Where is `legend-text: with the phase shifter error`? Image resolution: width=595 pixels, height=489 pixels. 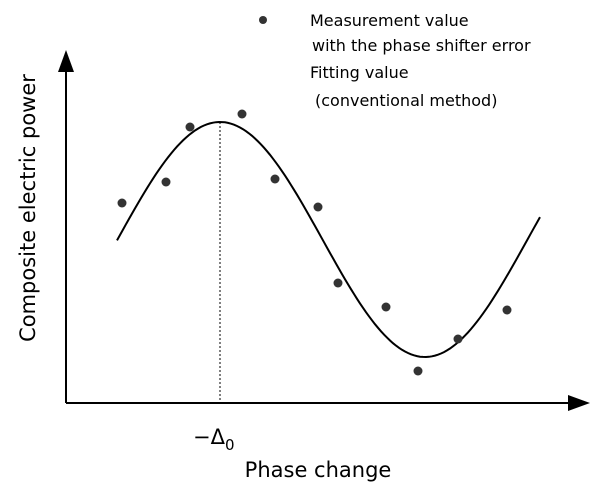
legend-text: with the phase shifter error is located at coordinates (421, 45).